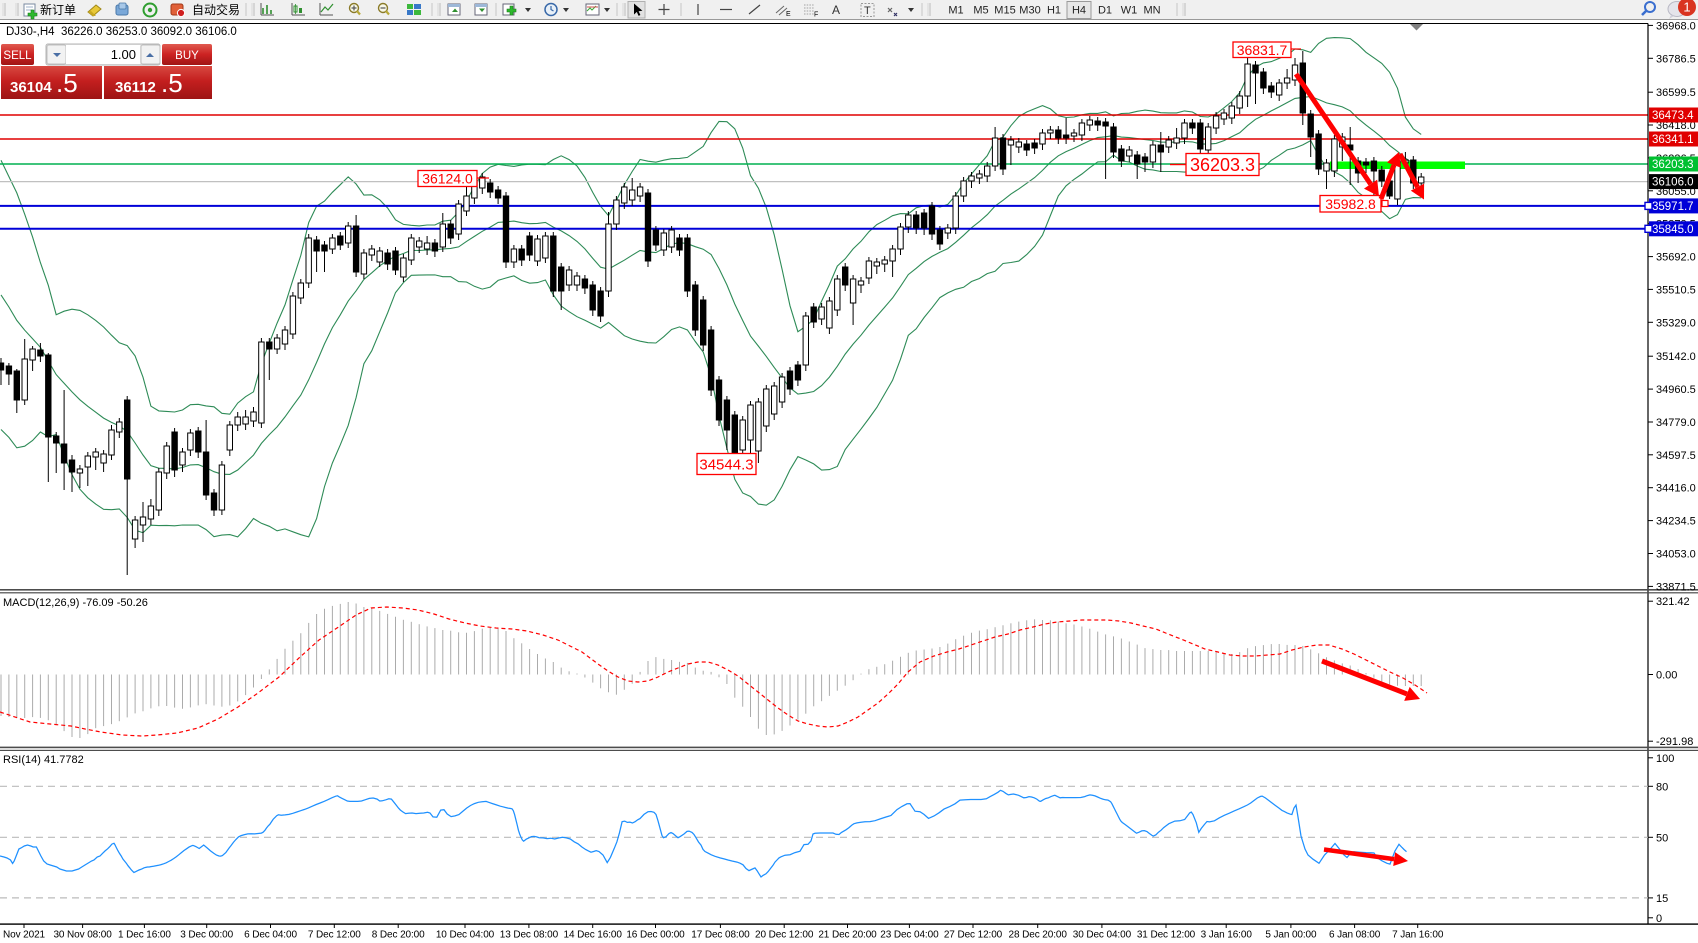 This screenshot has height=943, width=1698. Describe the element at coordinates (1676, 456) in the screenshot. I see `svg-text: 34597.5` at that location.